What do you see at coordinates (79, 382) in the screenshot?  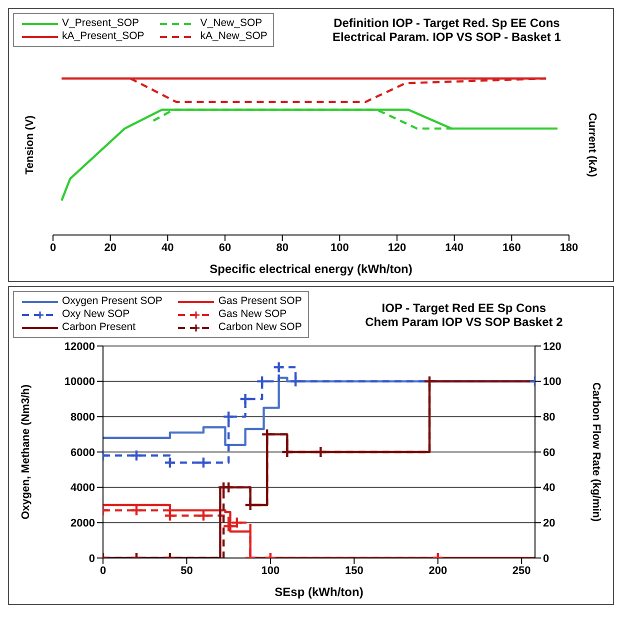 I see `y-tick-label: 10000` at bounding box center [79, 382].